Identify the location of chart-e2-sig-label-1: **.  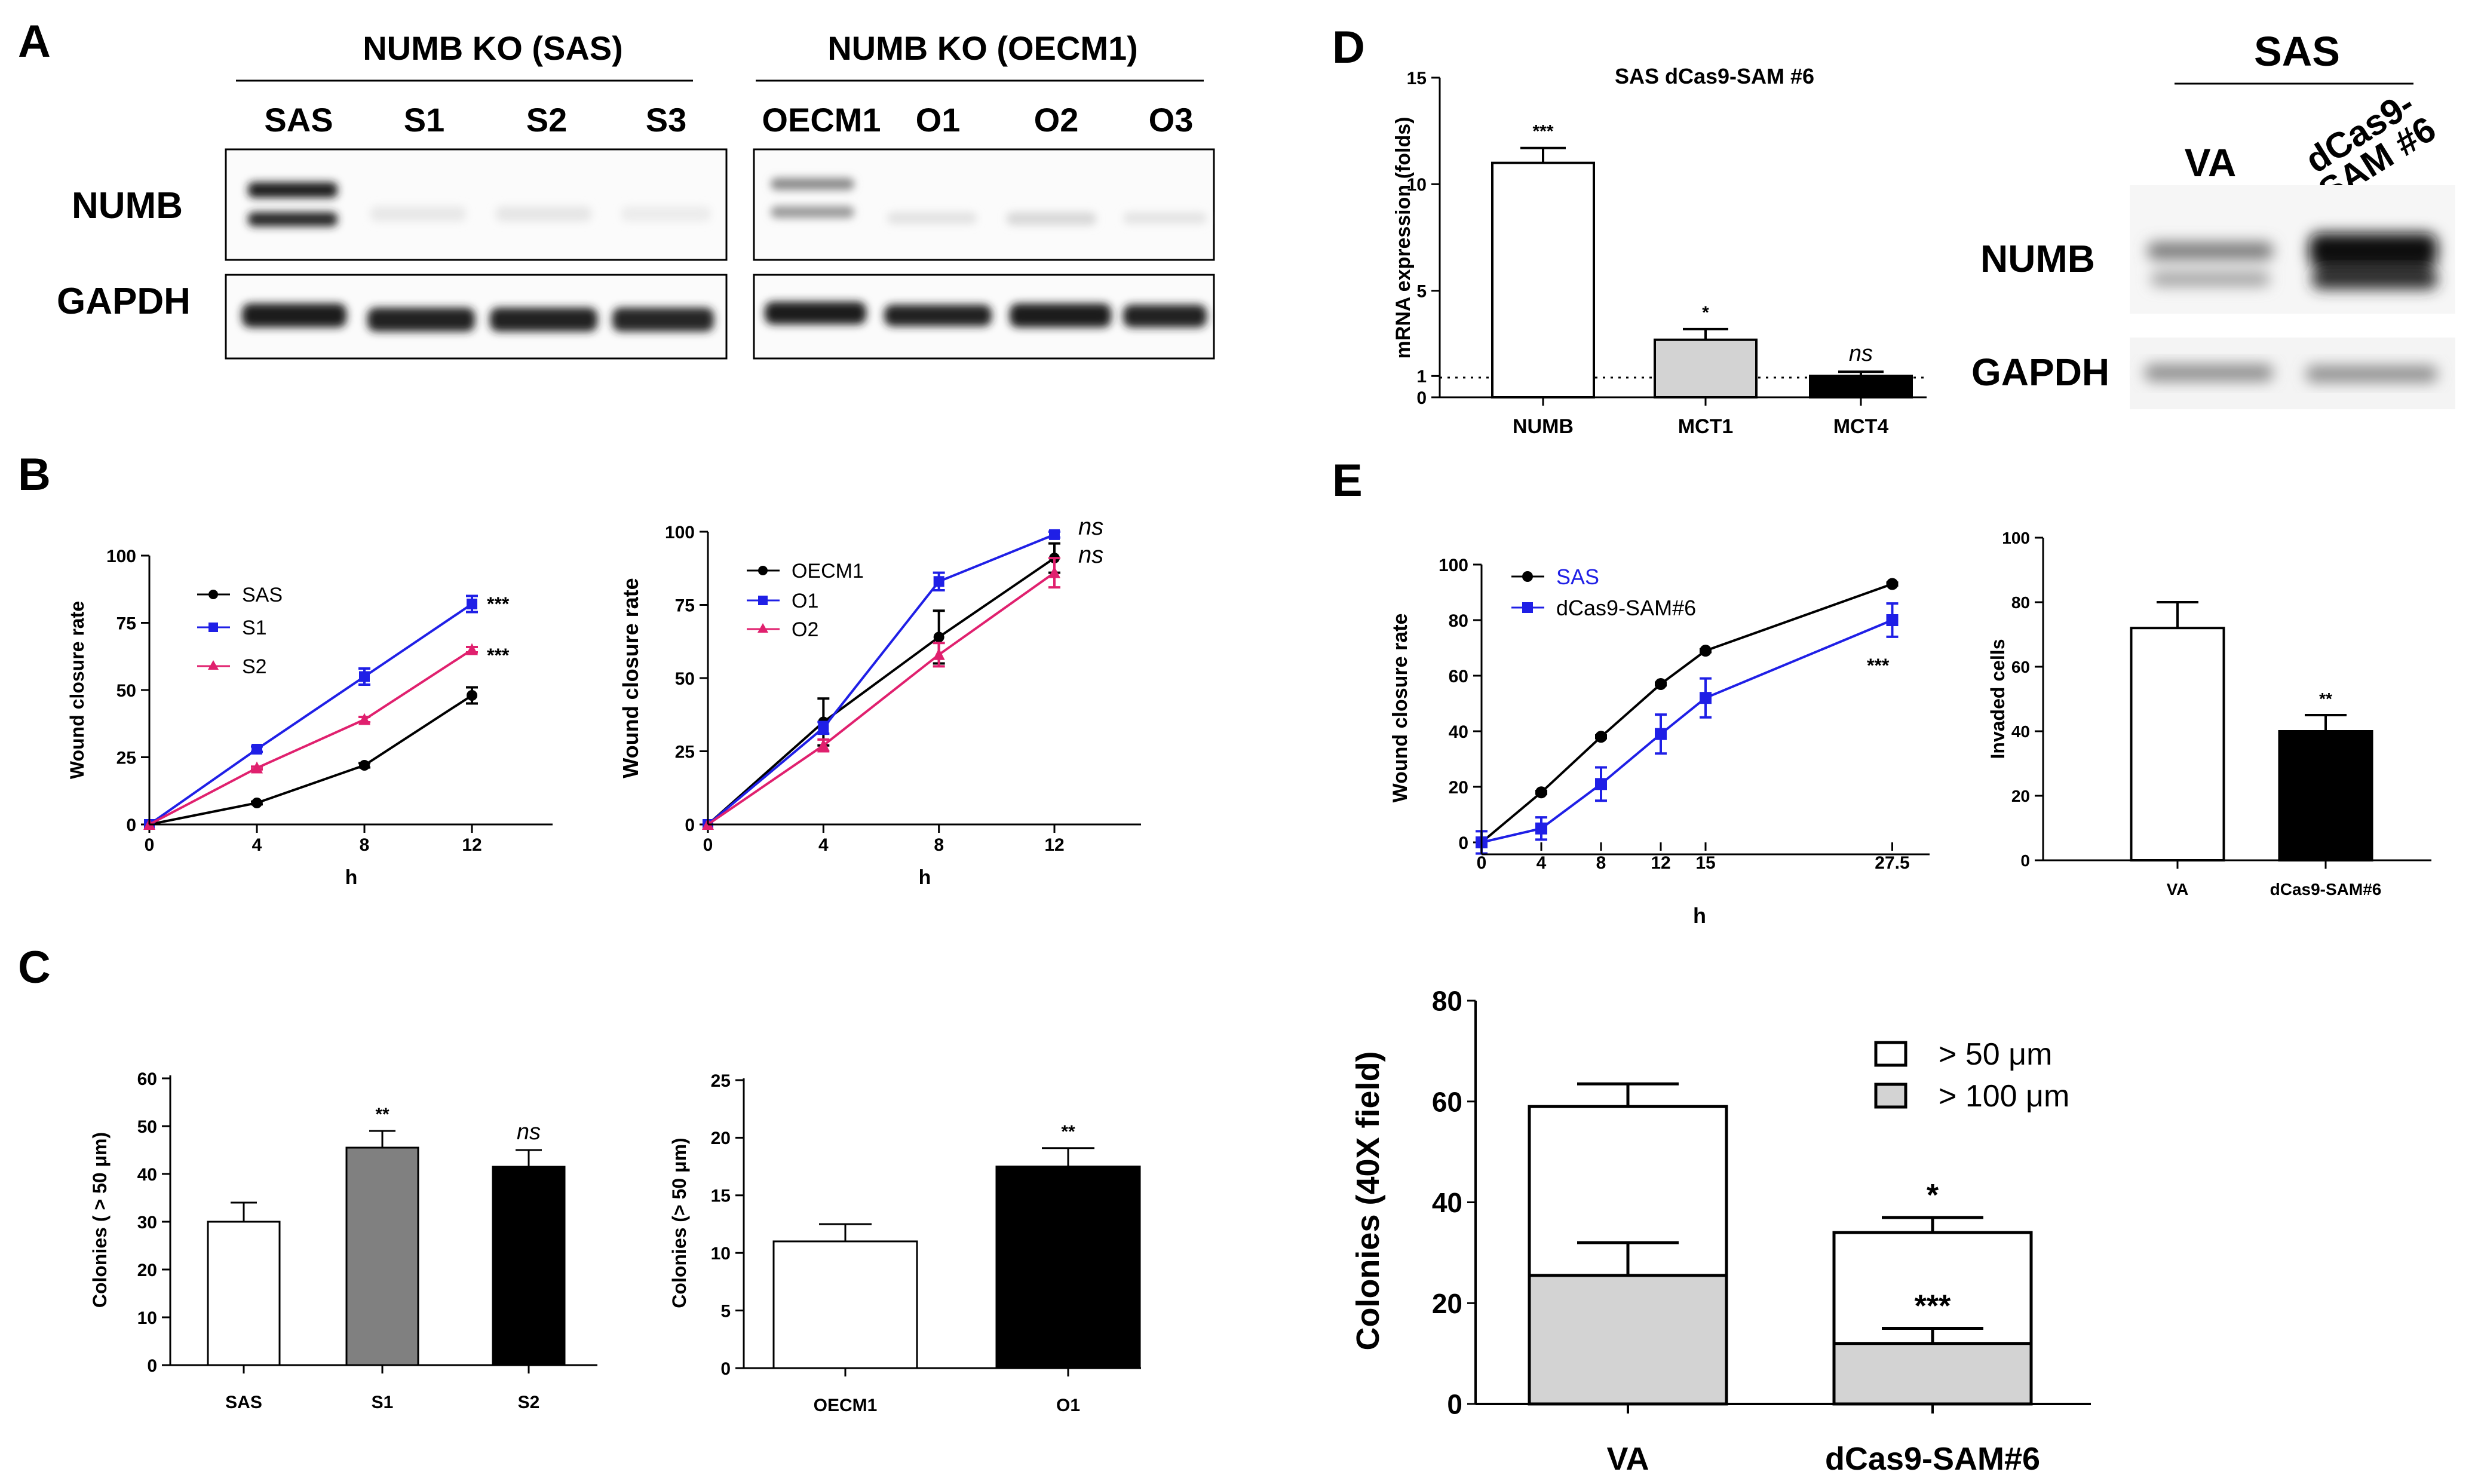
(2325, 698).